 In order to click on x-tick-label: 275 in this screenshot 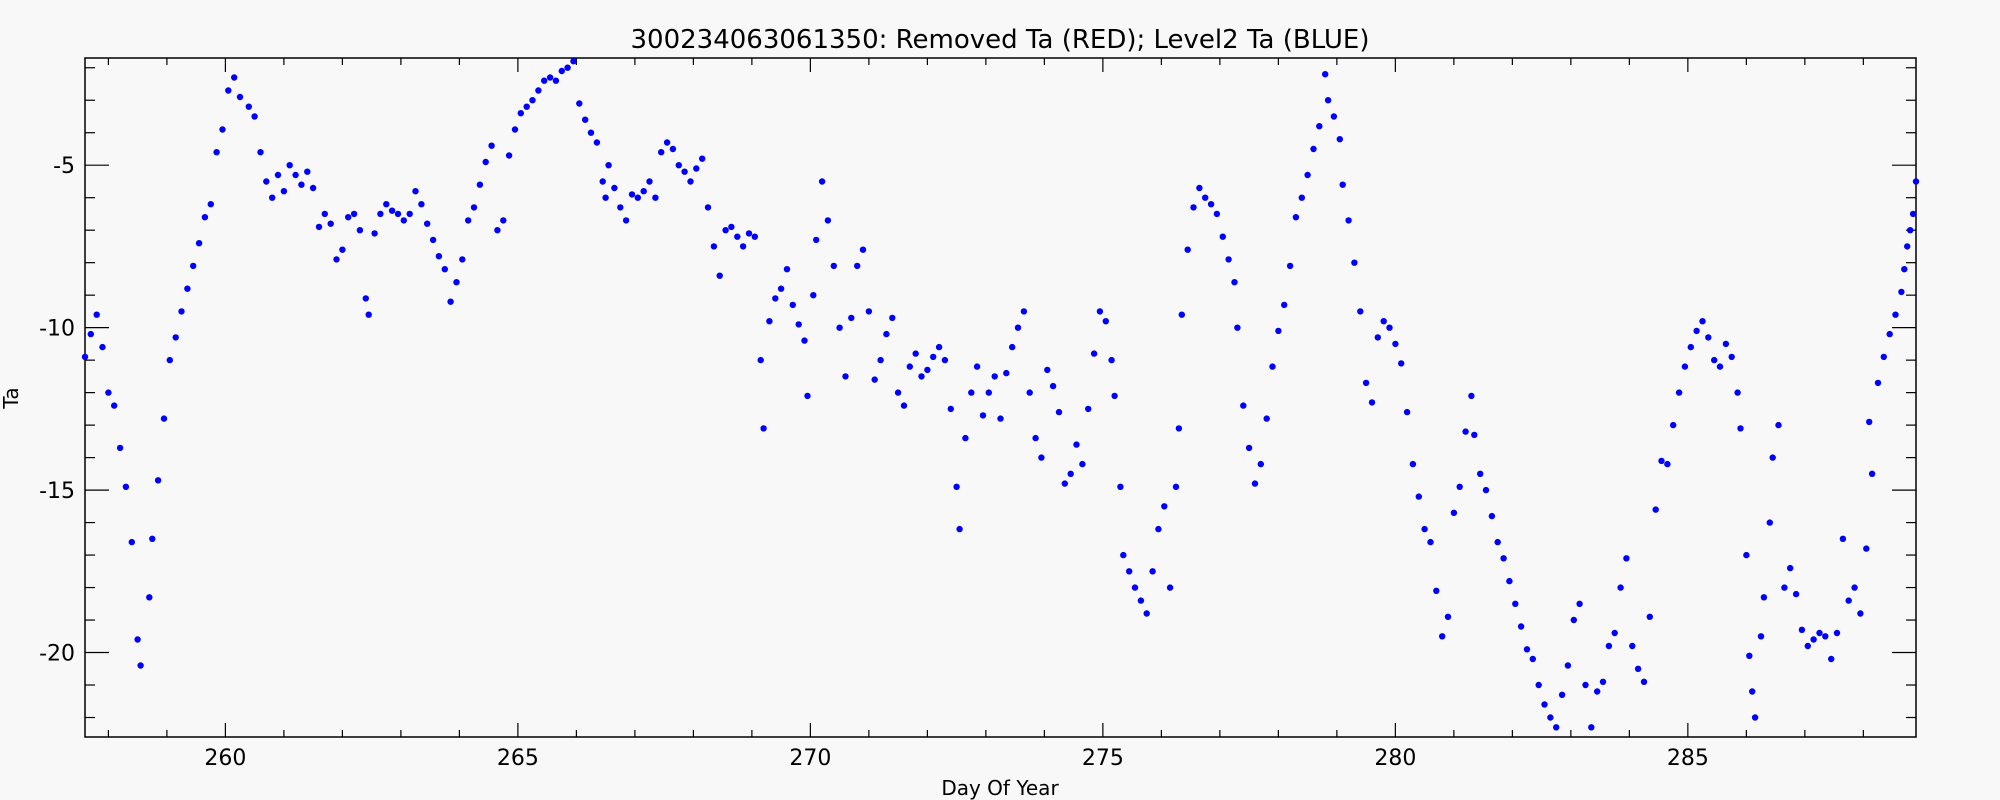, I will do `click(1103, 758)`.